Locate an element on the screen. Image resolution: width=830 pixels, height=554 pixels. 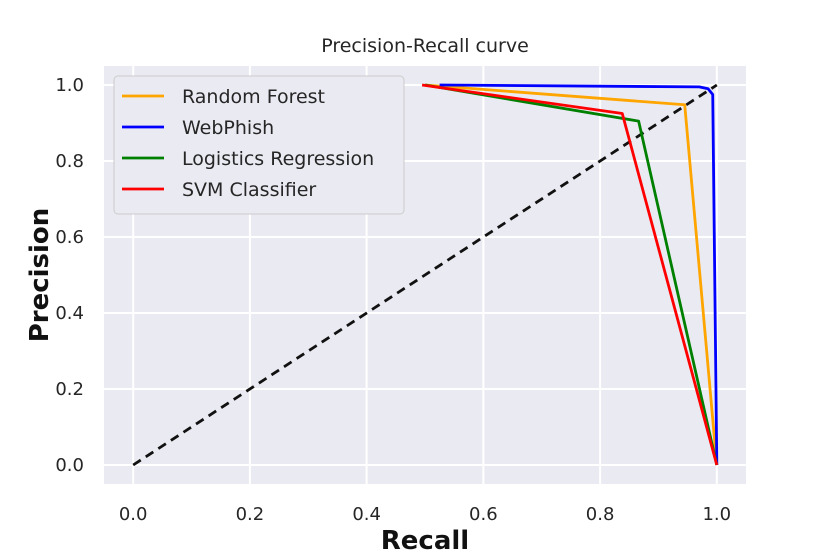
y-tick-label: 0.2 is located at coordinates (69, 389).